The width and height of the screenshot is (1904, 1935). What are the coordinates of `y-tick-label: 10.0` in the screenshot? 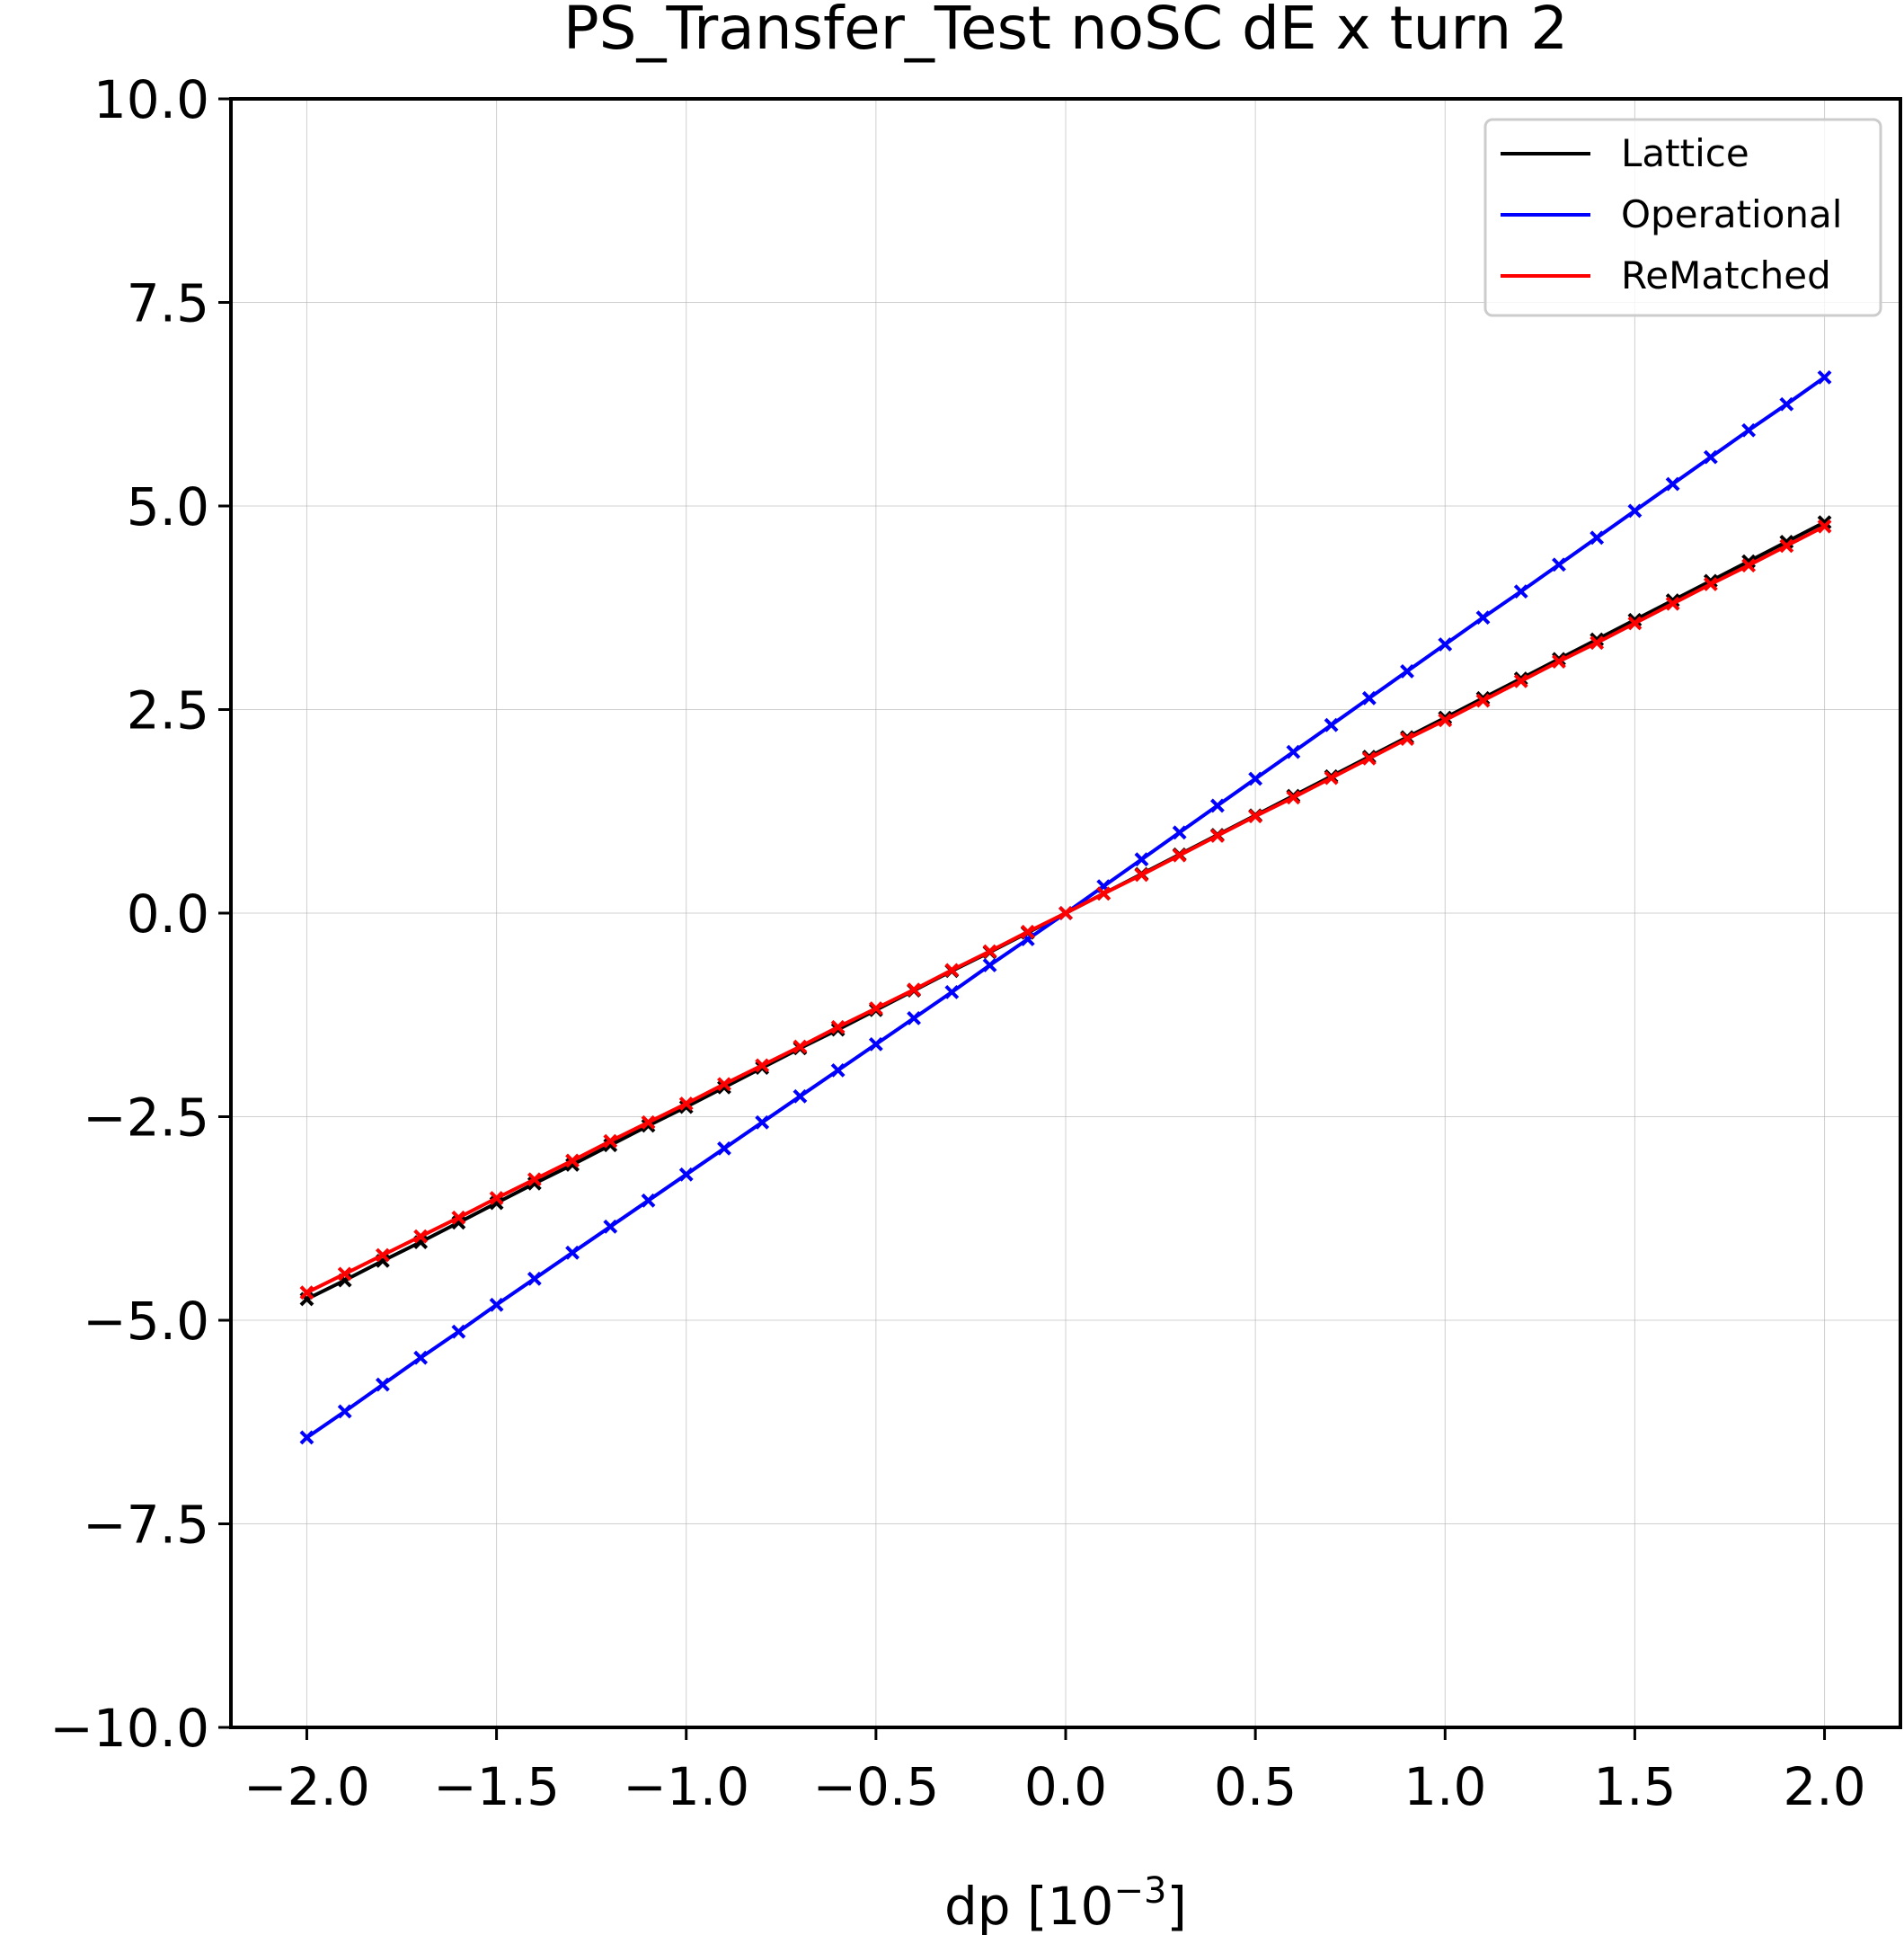 It's located at (151, 99).